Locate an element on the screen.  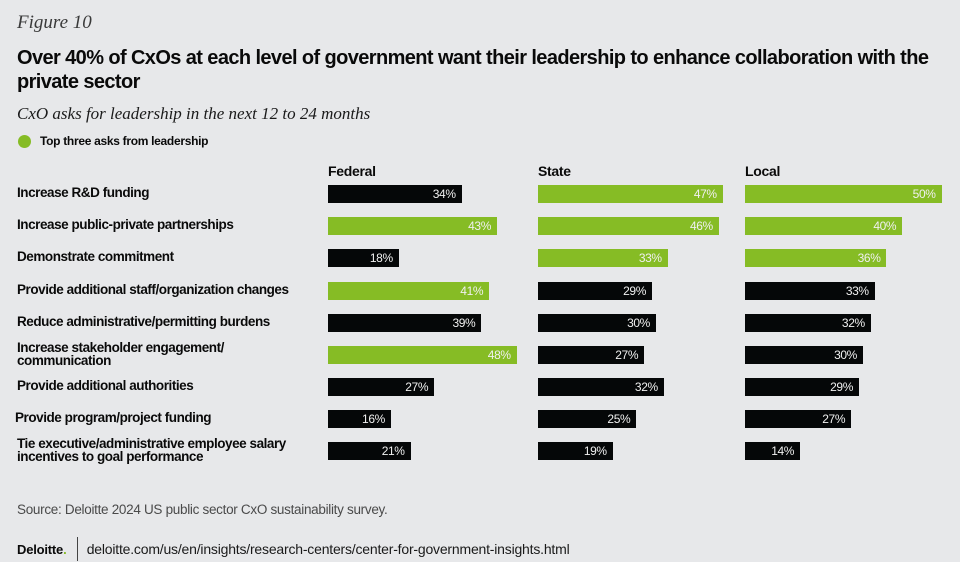
bar-value-label: 41% is located at coordinates (472, 291).